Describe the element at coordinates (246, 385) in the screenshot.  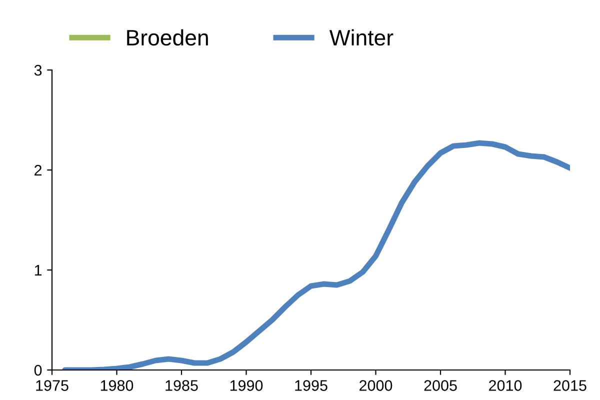
I see `x-tick-label: 1990` at that location.